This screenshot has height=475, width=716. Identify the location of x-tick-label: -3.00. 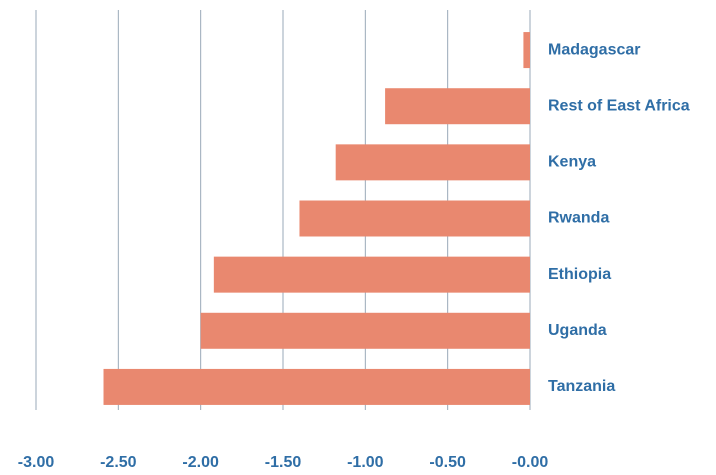
(36, 462).